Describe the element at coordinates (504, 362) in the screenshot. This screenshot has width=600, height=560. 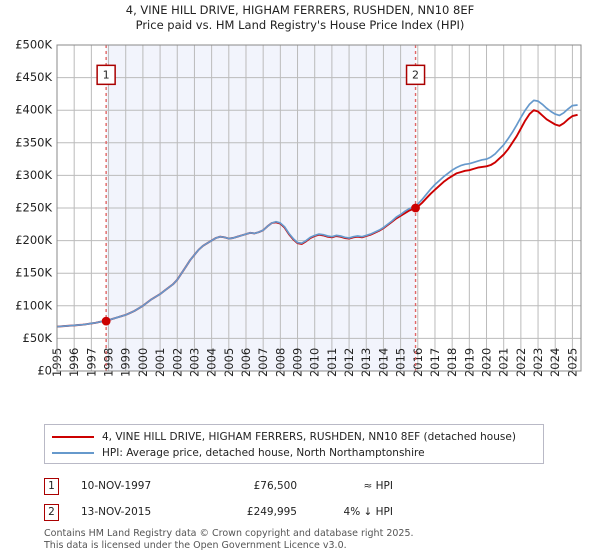
I see `svg-text: 2021` at that location.